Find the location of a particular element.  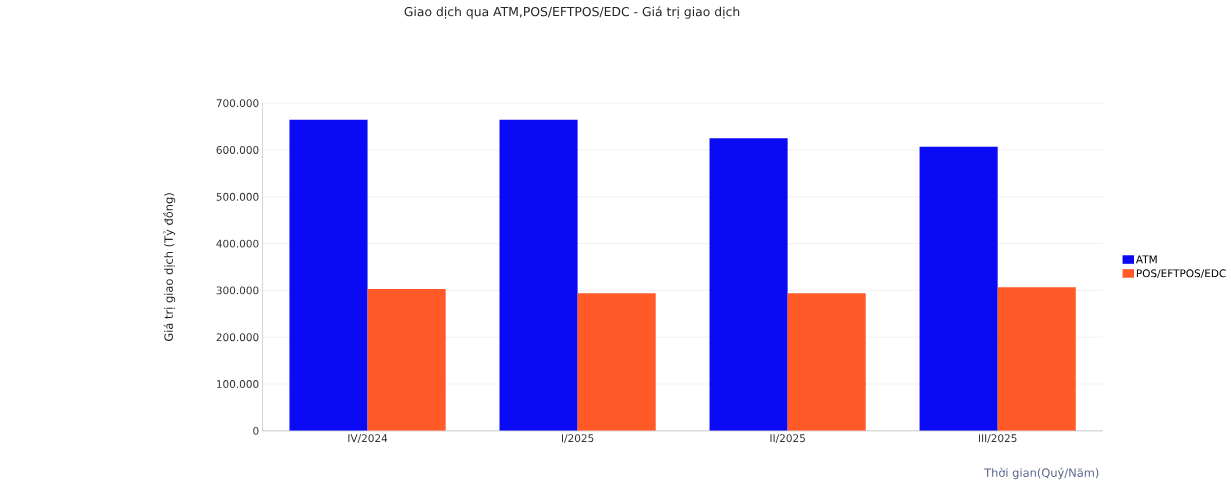

x-tick-label: I/2025 is located at coordinates (577, 438).